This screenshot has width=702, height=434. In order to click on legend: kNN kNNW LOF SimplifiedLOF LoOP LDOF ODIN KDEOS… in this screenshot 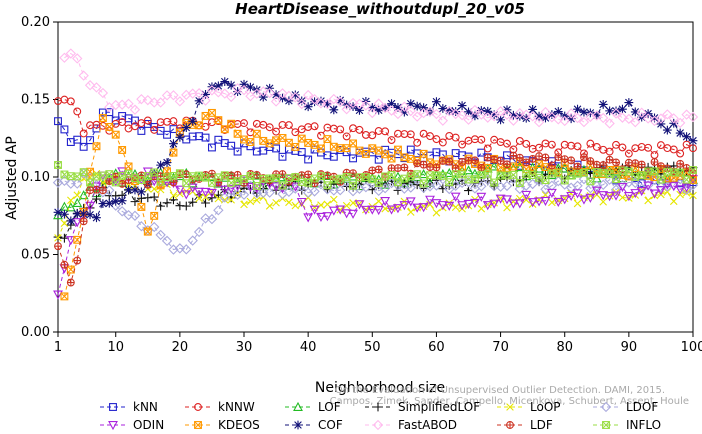, I will do `click(380, 416)`.